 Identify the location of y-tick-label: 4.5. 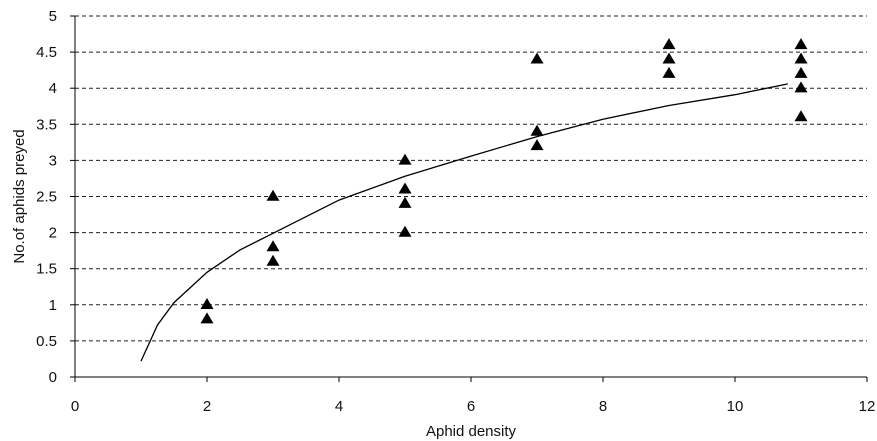
(46, 52).